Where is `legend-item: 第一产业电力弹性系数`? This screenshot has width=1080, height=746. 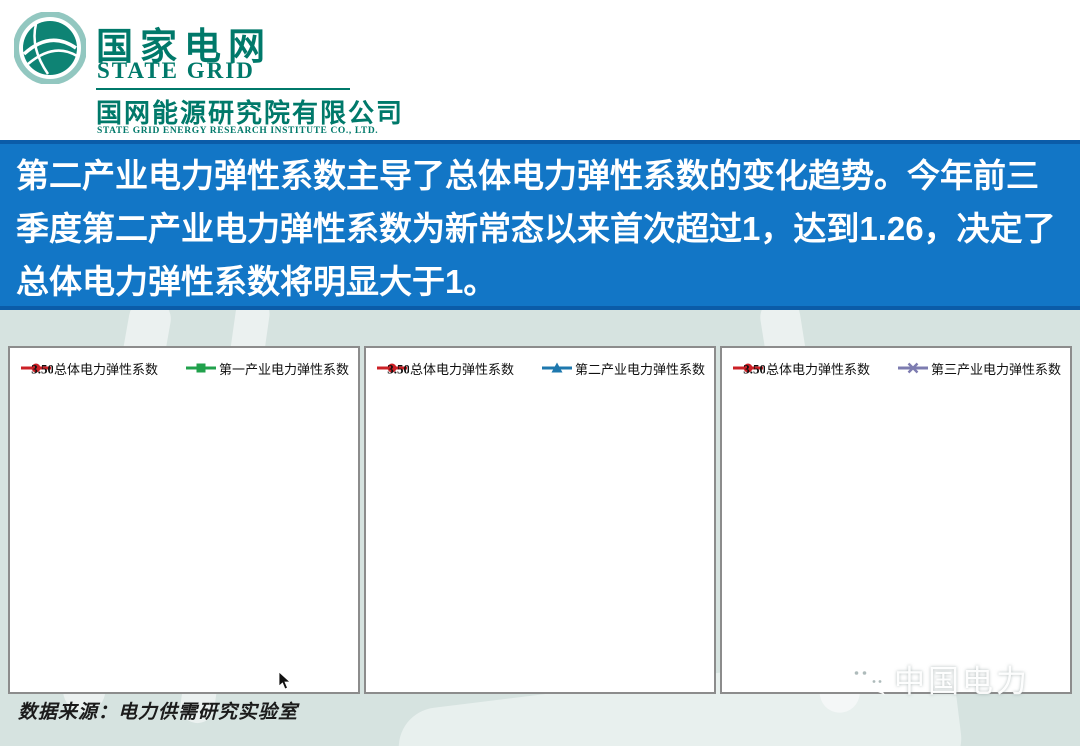
legend-item: 第一产业电力弹性系数 is located at coordinates (266, 368).